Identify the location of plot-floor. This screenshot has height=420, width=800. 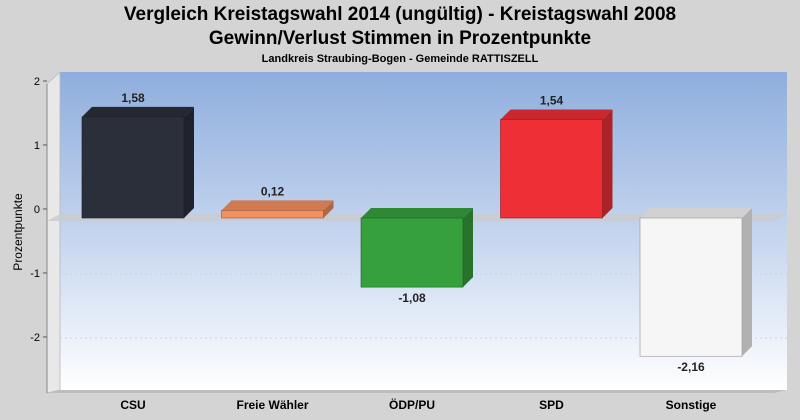
(417, 391).